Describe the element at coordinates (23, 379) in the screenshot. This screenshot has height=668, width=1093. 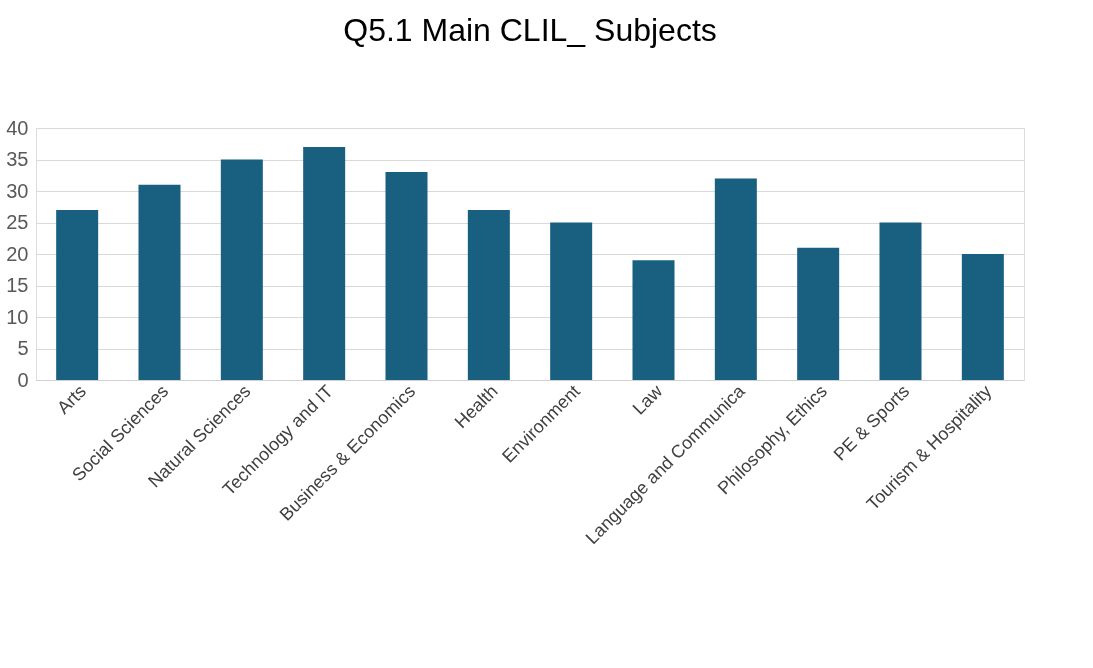
I see `y-tick-label: 0` at that location.